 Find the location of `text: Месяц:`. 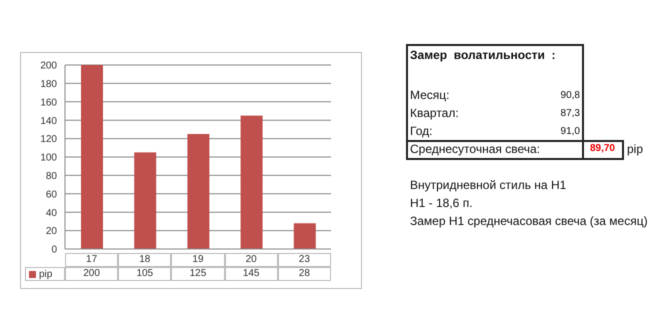

text: Месяц: is located at coordinates (430, 95).